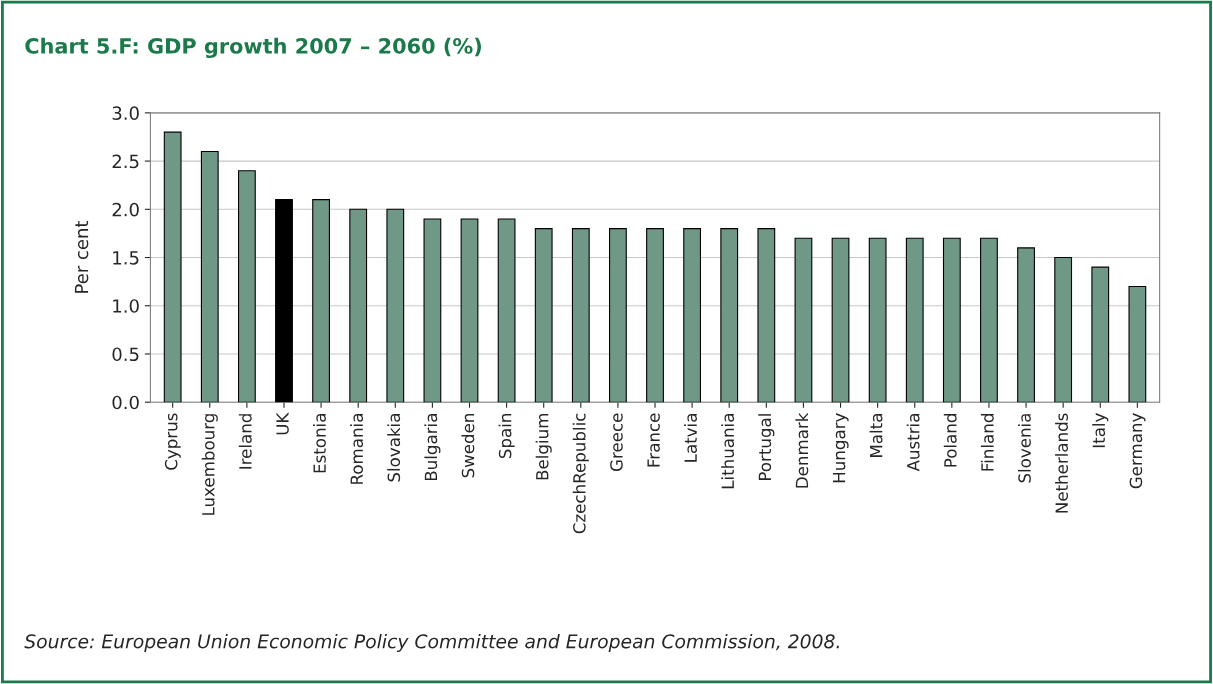 This screenshot has width=1213, height=684. I want to click on x-tick-label: Ireland, so click(245, 441).